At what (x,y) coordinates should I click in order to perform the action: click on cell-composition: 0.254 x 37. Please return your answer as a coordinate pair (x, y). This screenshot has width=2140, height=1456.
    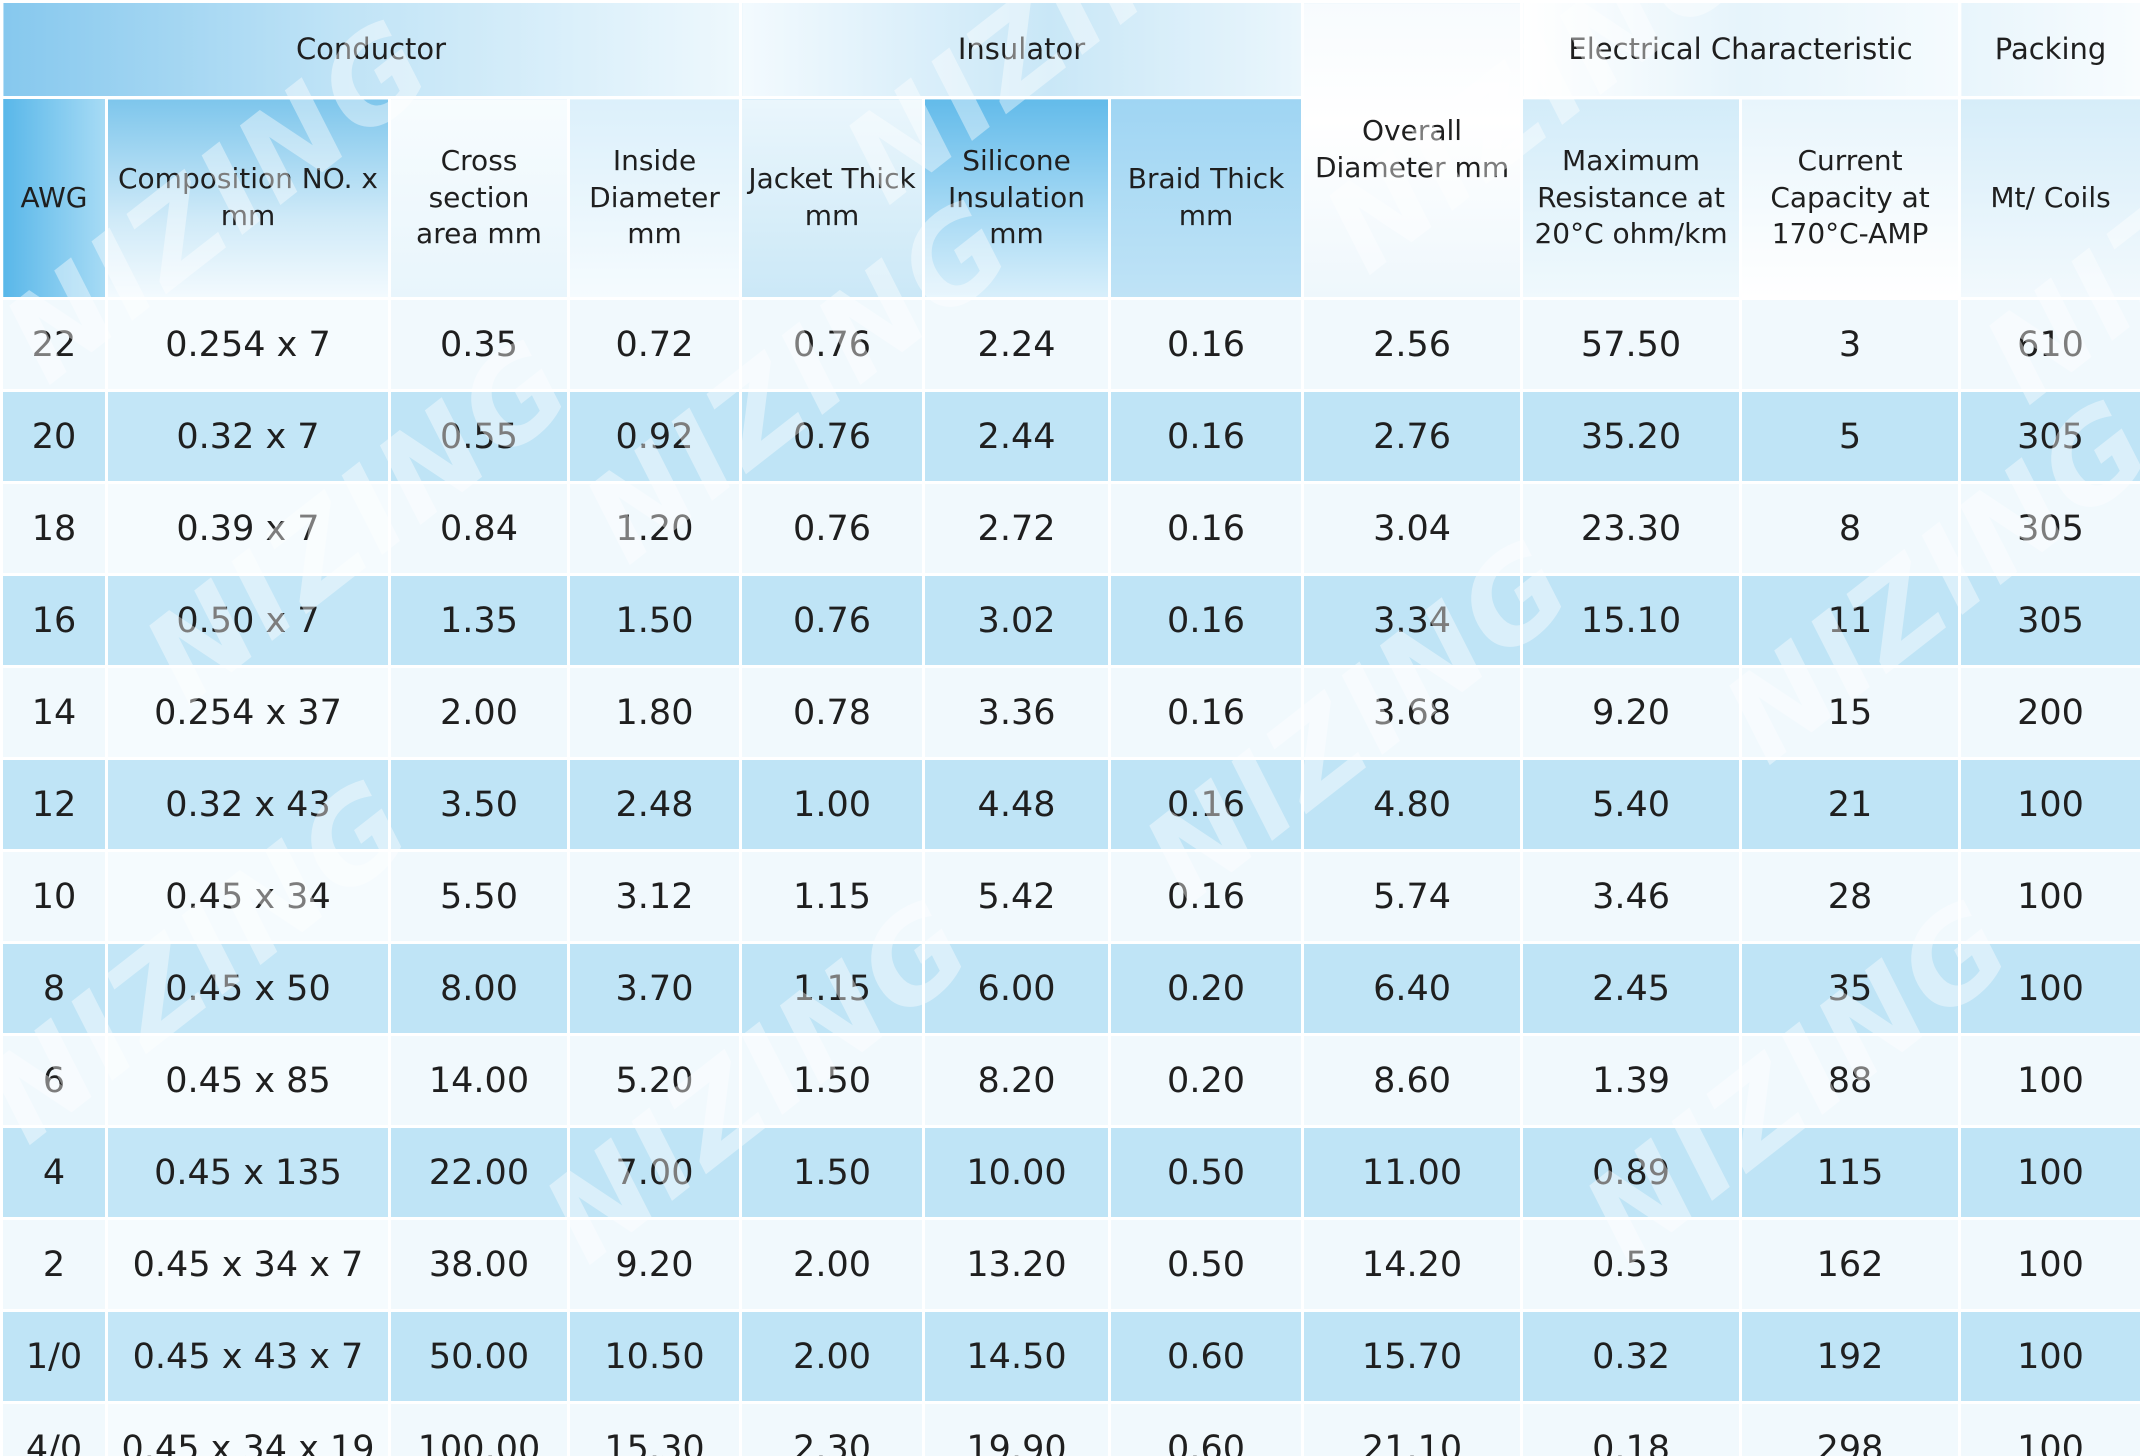
    Looking at the image, I should click on (248, 712).